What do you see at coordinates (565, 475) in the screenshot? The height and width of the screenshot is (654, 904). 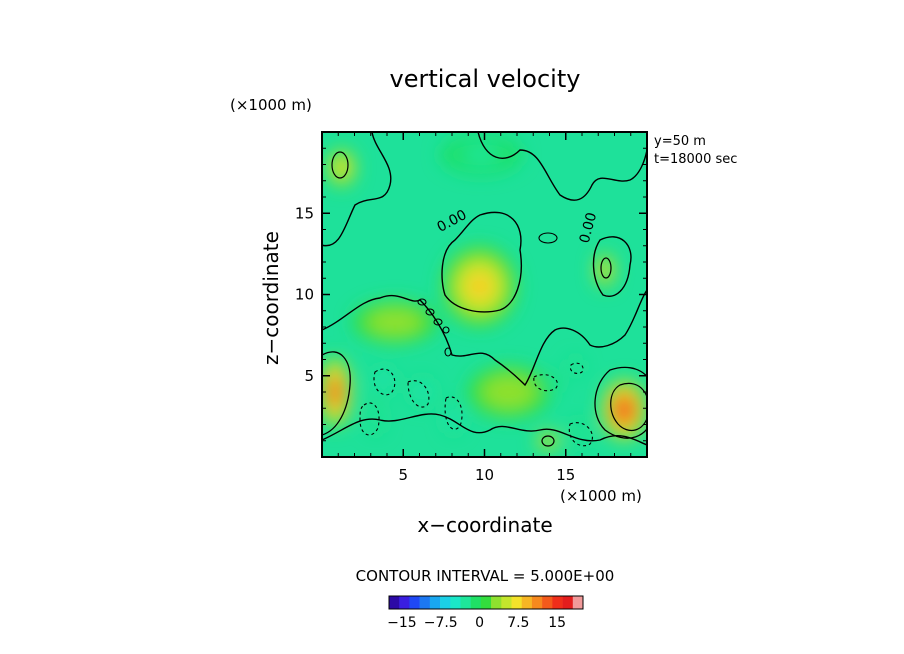 I see `x-tick-label: 15` at bounding box center [565, 475].